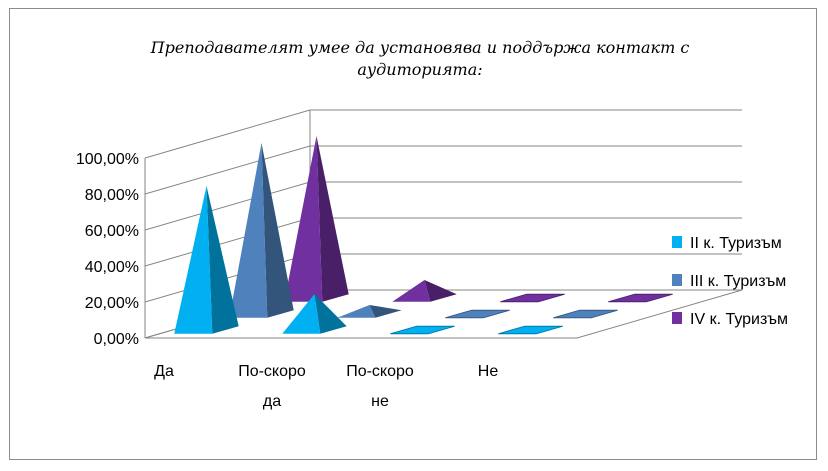 The width and height of the screenshot is (828, 471). Describe the element at coordinates (107, 159) in the screenshot. I see `y-tick-label: 100,00%` at that location.